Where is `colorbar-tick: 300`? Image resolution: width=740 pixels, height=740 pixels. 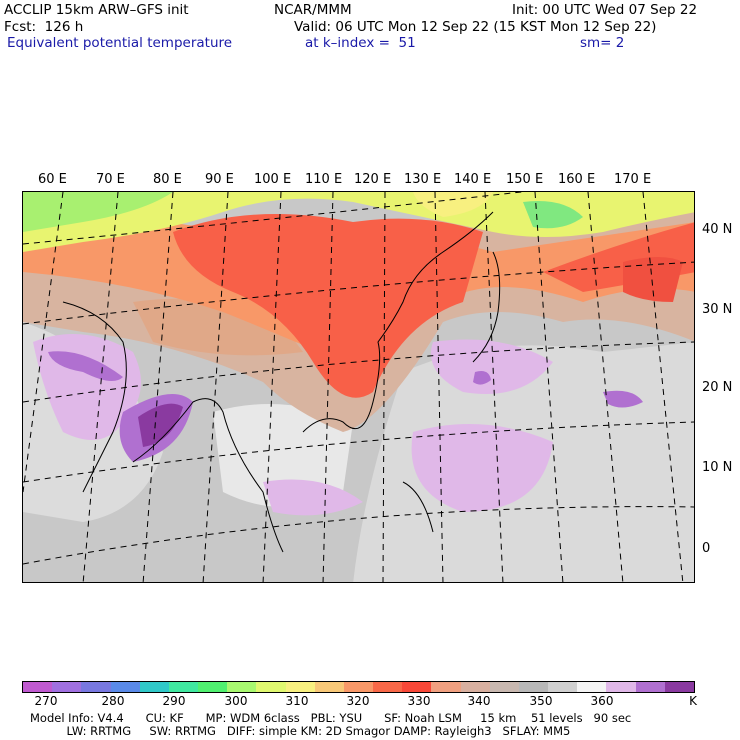
colorbar-tick: 300 is located at coordinates (236, 701).